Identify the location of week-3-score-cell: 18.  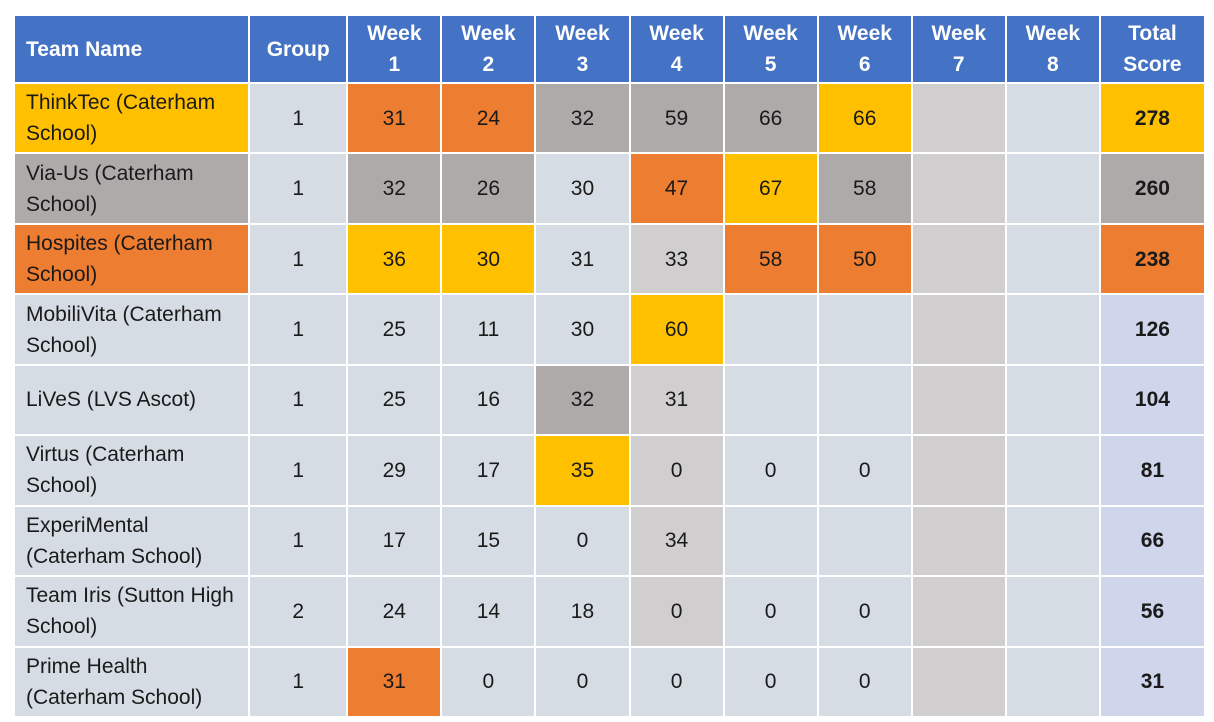
(582, 611).